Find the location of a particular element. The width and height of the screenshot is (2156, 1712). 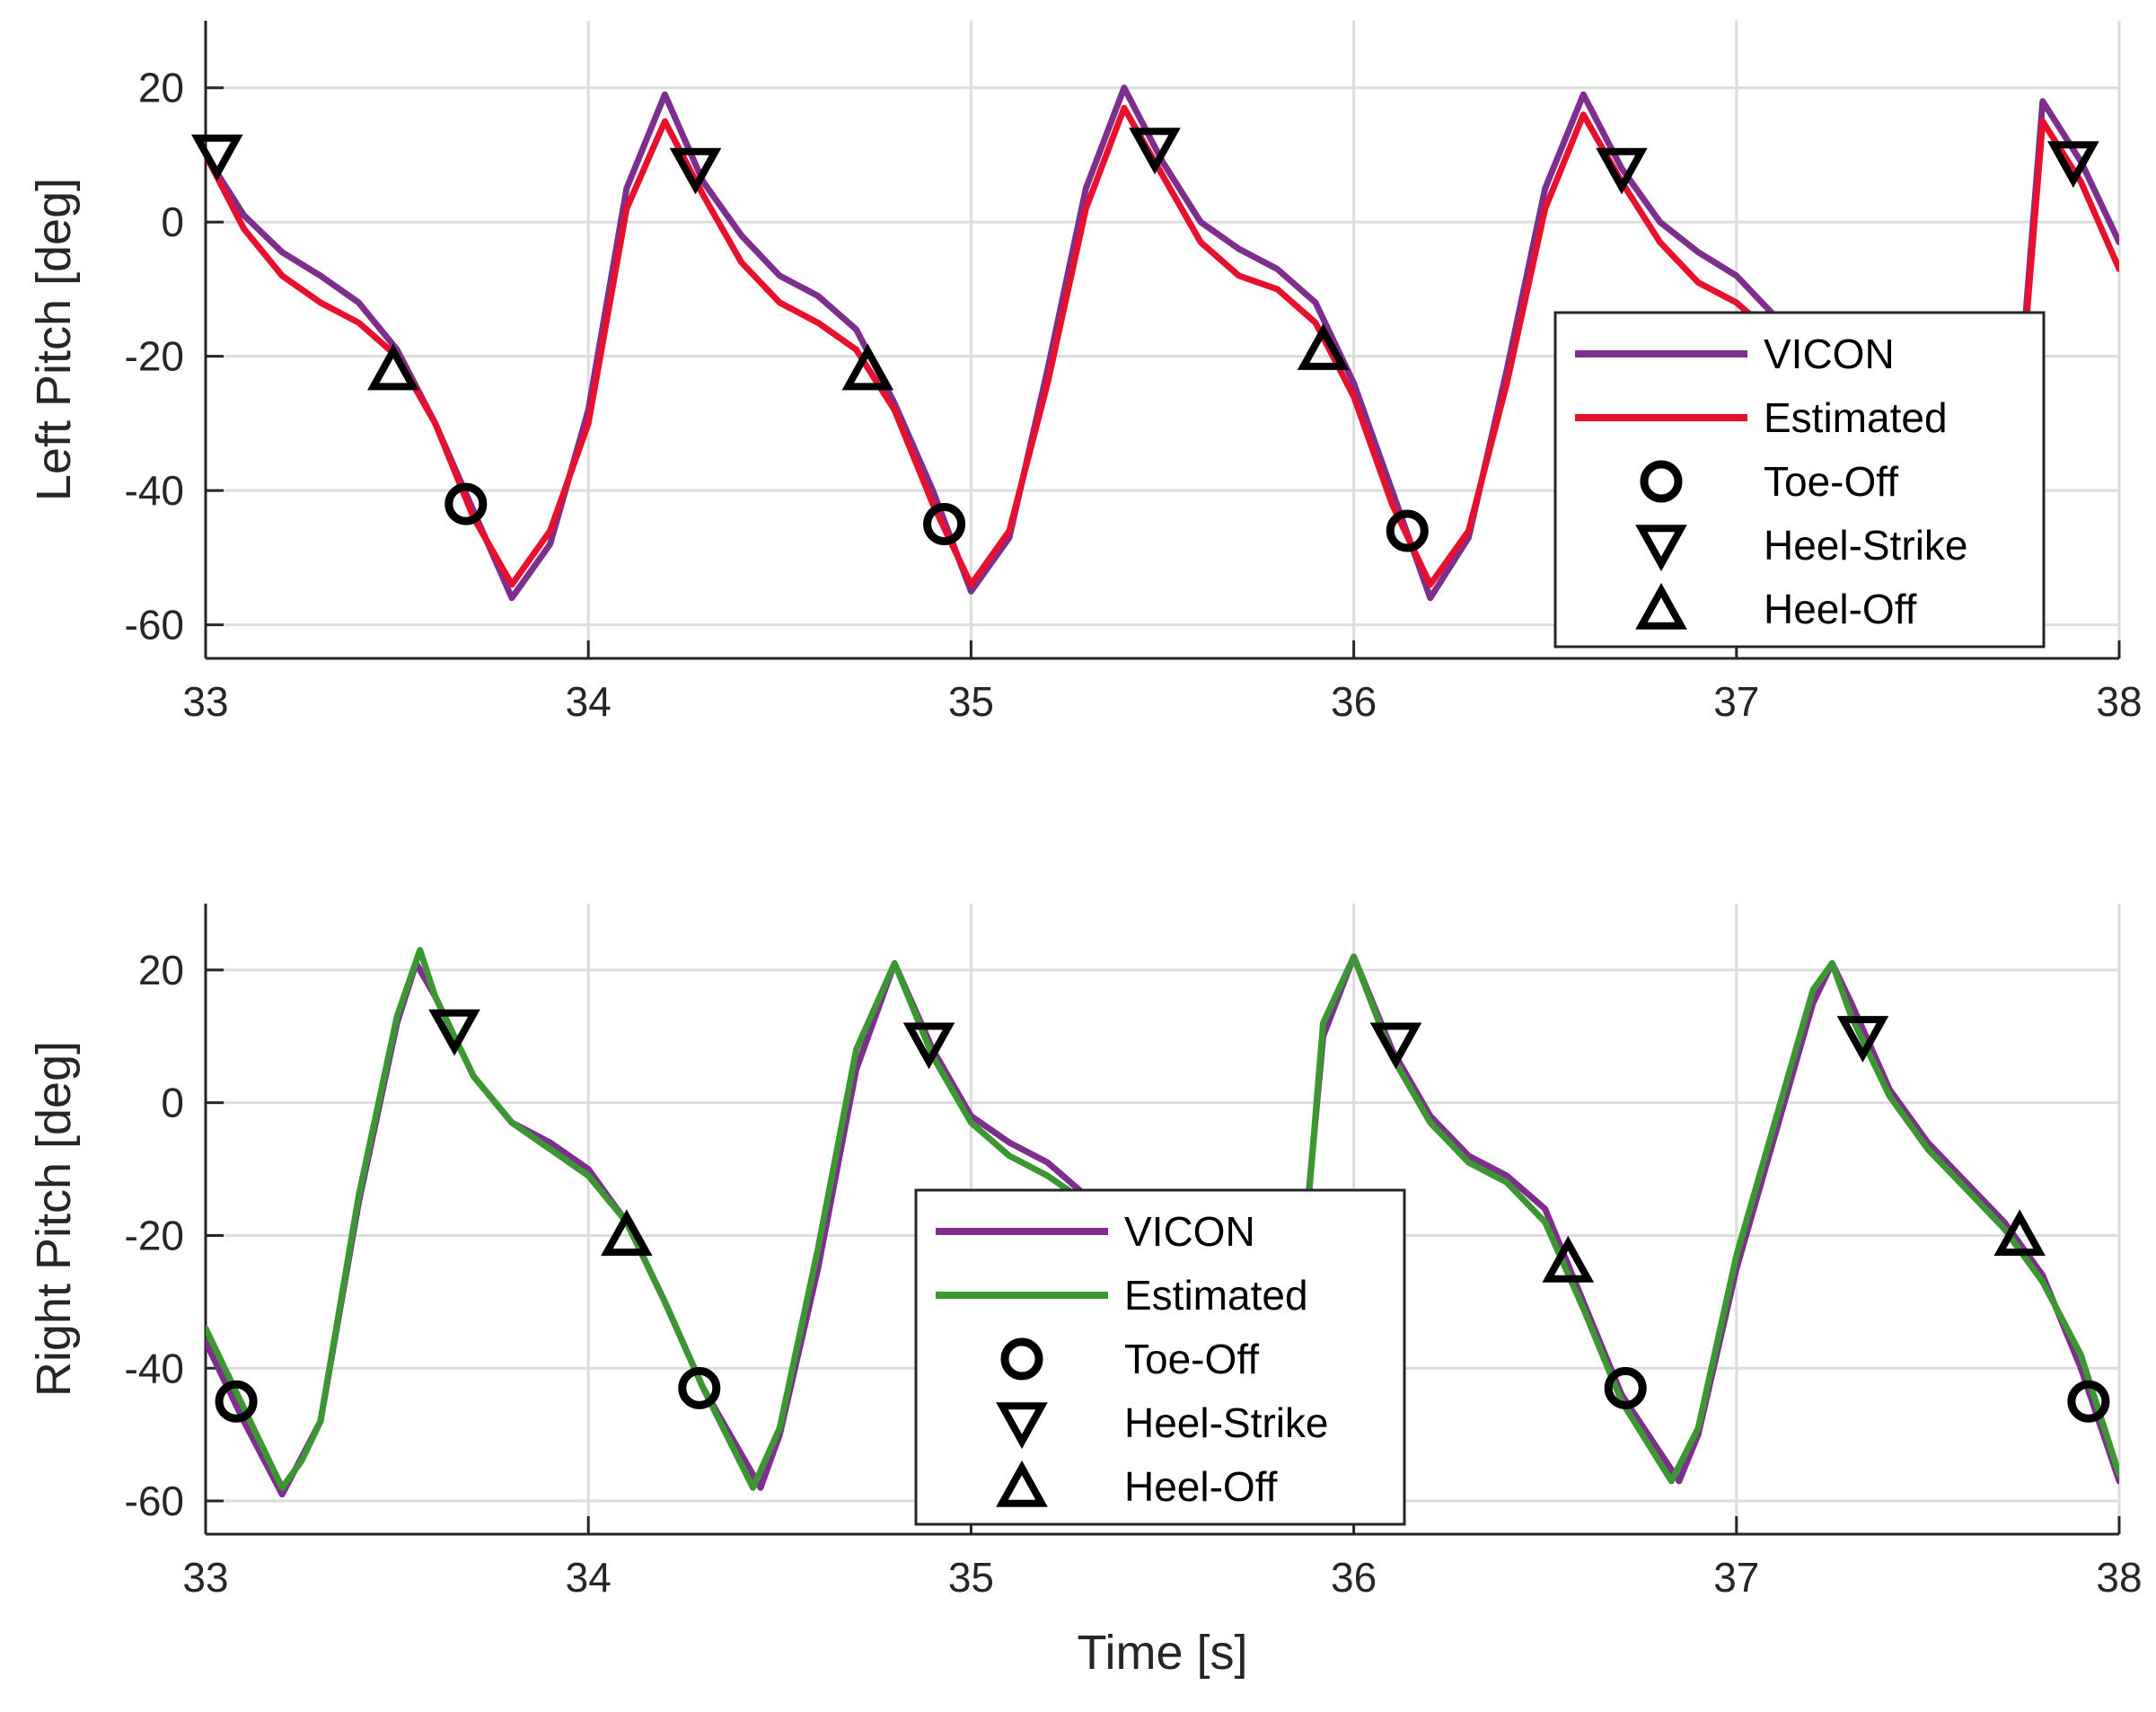

y-axis-label: Left Pitch [deg] is located at coordinates (54, 339).